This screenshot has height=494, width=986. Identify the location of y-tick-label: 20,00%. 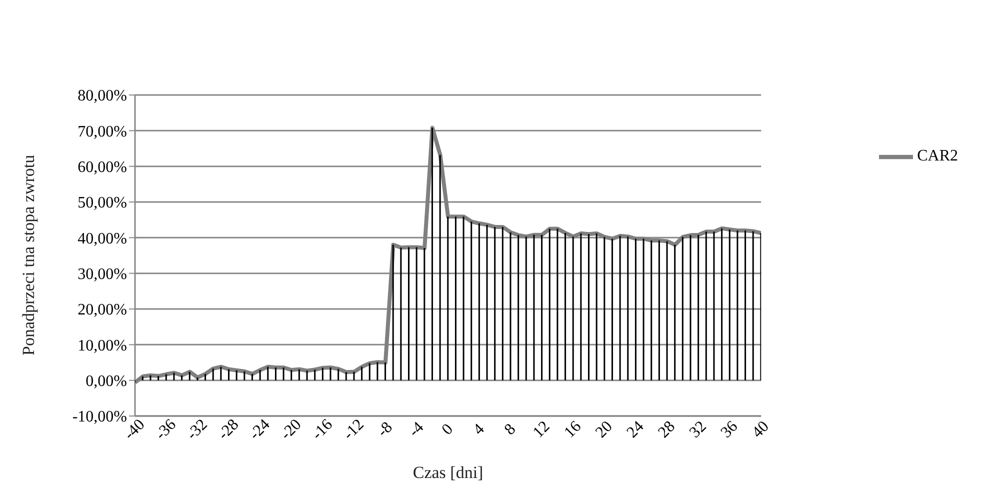
(102, 310).